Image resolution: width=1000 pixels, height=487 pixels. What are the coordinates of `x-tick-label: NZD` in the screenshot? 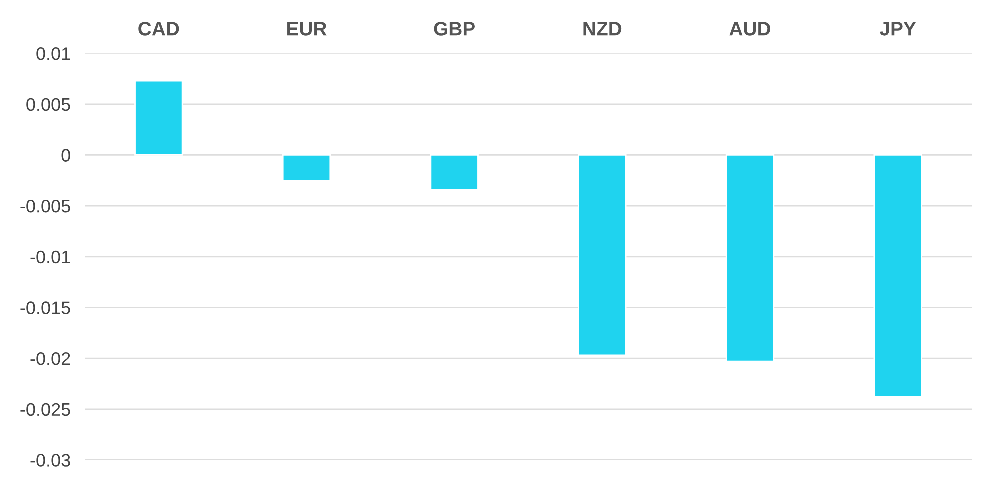 It's located at (603, 29).